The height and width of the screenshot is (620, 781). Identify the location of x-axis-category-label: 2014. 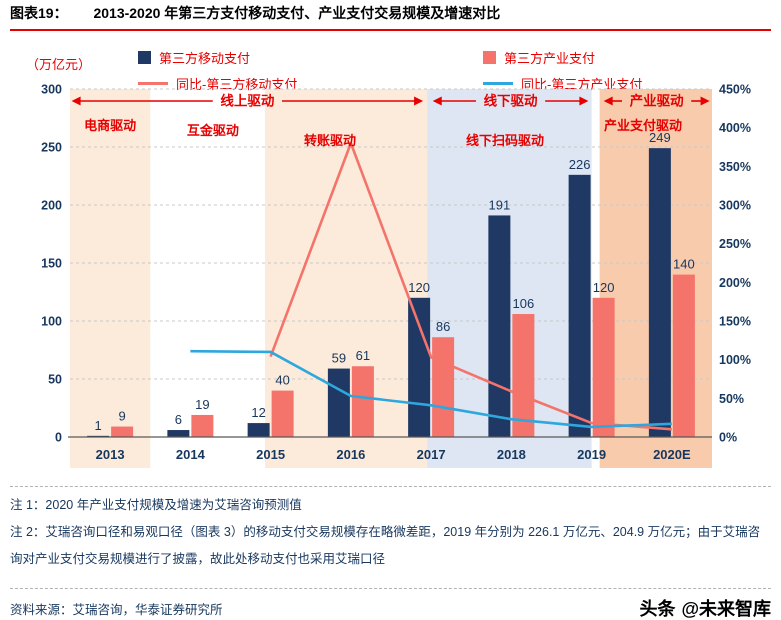
(191, 454).